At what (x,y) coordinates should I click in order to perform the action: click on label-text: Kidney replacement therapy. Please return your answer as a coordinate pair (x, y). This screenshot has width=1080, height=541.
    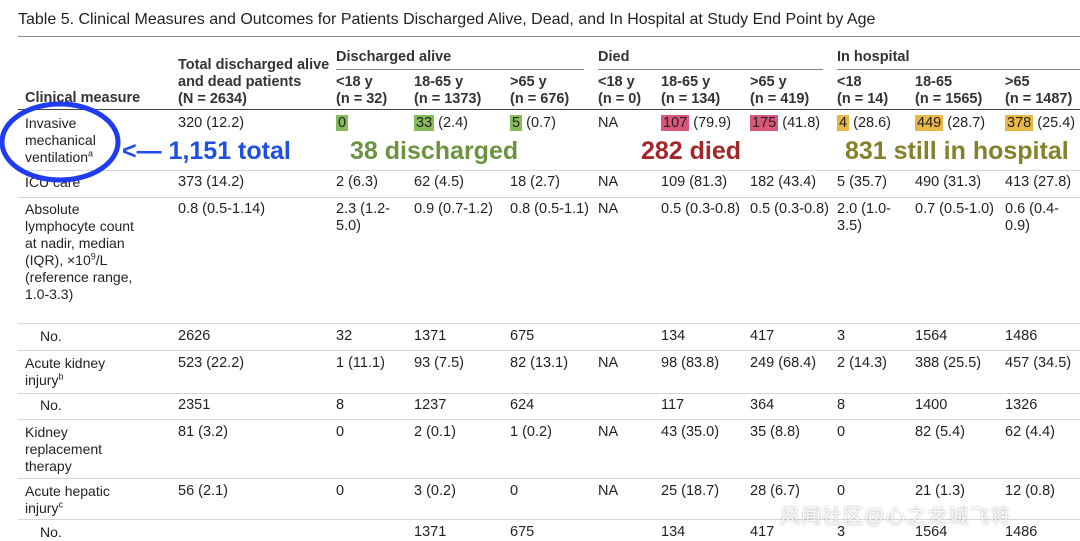
    Looking at the image, I should click on (64, 449).